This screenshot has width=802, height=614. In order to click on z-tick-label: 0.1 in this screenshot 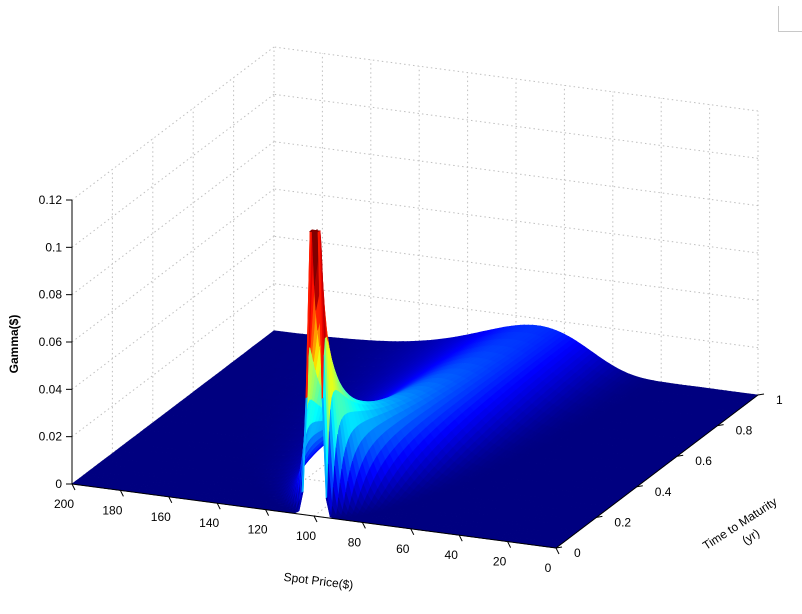, I will do `click(53, 247)`.